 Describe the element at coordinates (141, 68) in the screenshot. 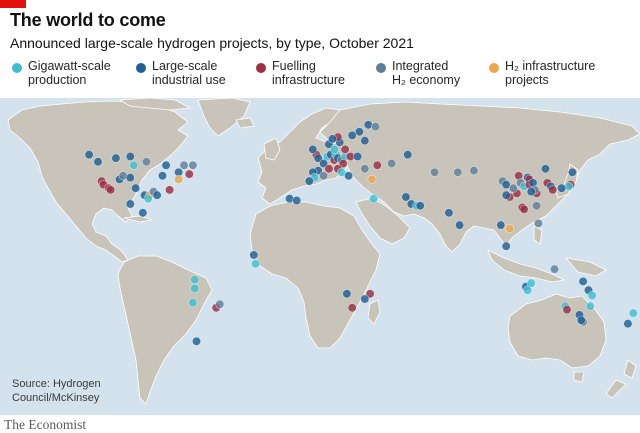

I see `legend-swatch-industrial` at that location.